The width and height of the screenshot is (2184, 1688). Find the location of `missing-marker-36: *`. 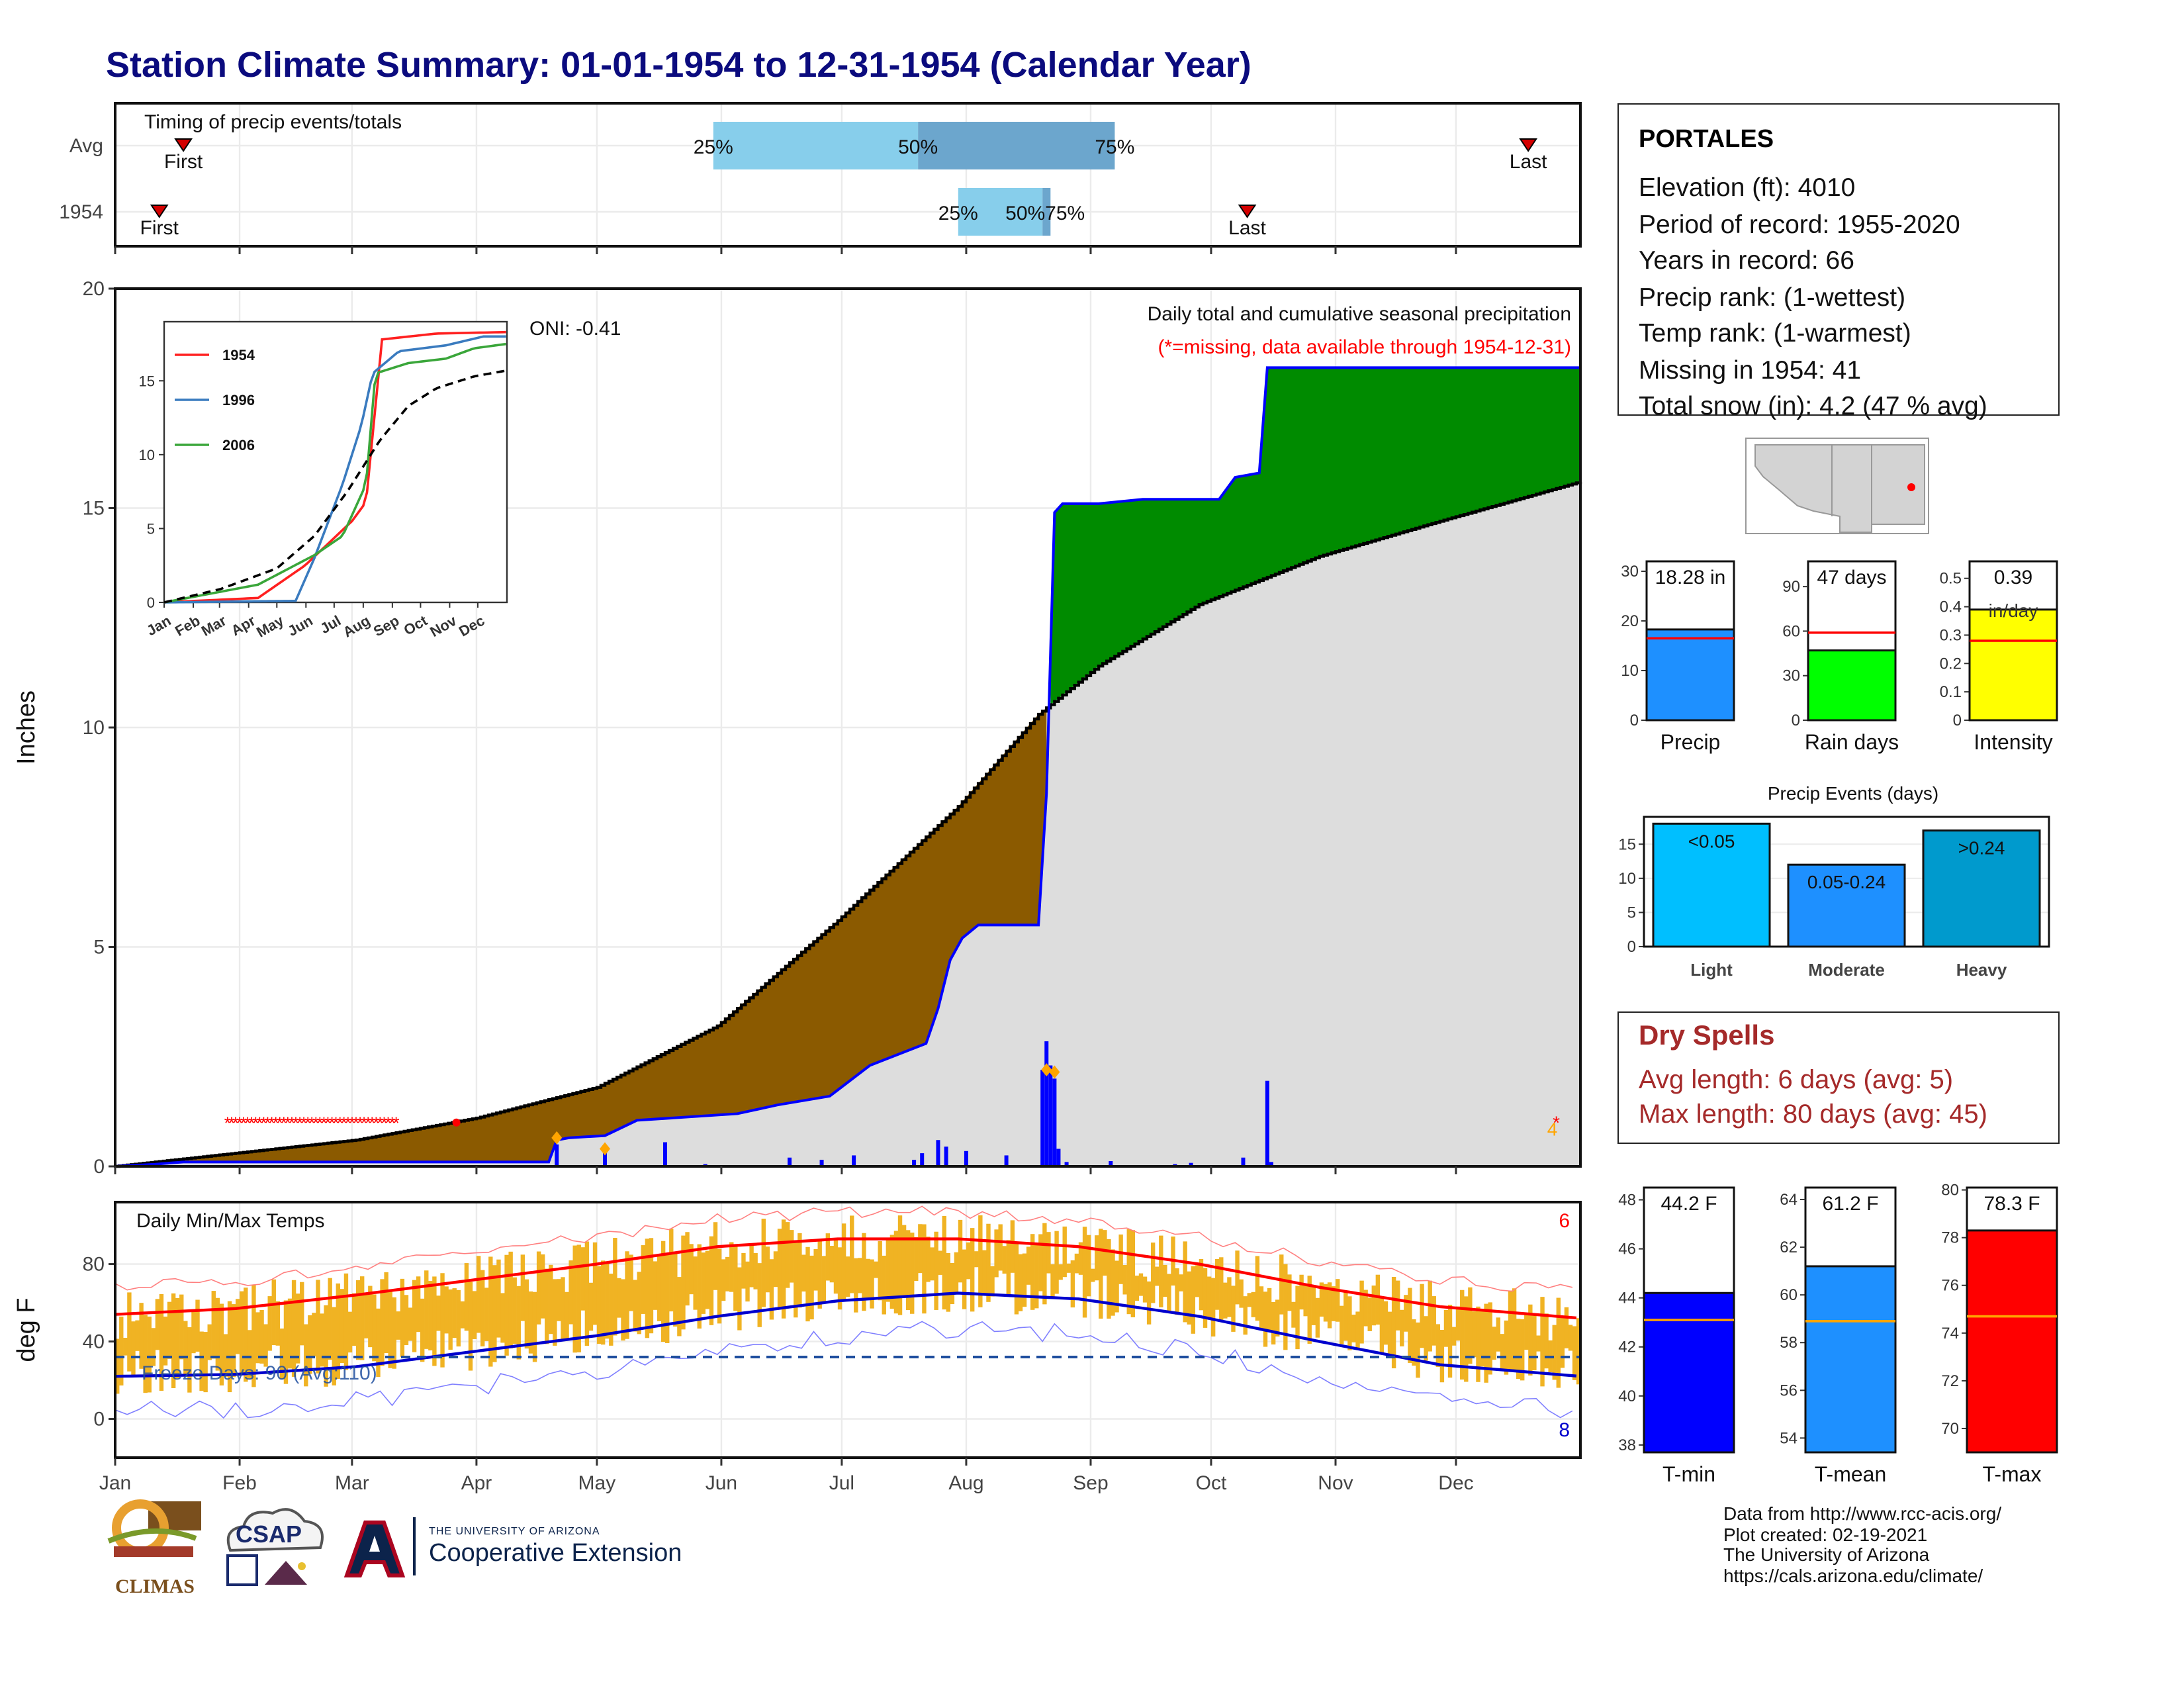

missing-marker-36: * is located at coordinates (259, 1123).